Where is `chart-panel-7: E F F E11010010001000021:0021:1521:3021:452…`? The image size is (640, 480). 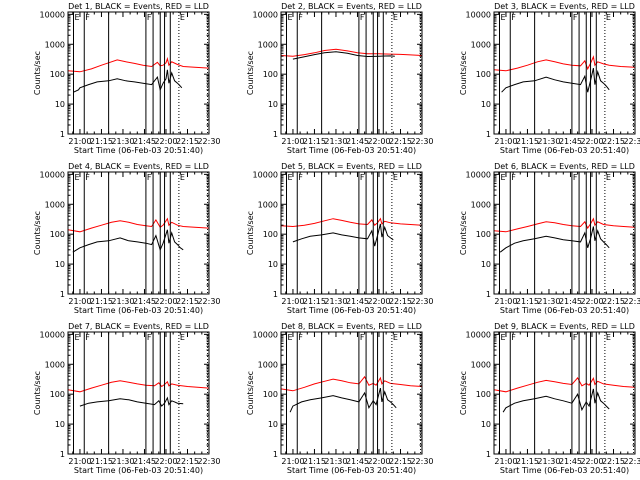
chart-panel-7: E F F E11010010001000021:0021:1521:3021:452… is located at coordinates (127, 398).